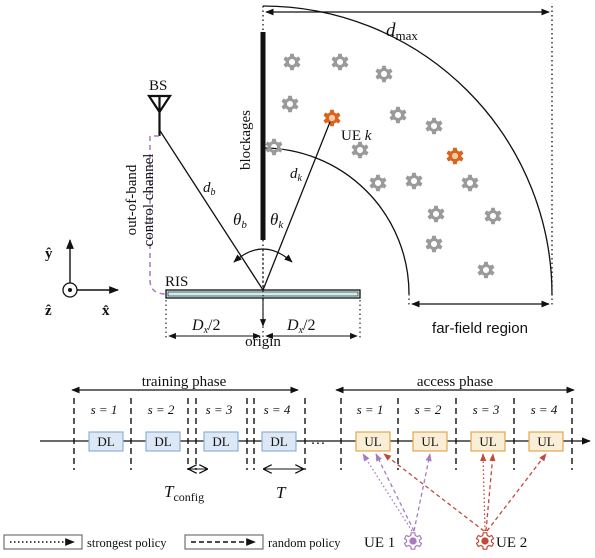  Describe the element at coordinates (90, 268) in the screenshot. I see `axes-icon` at that location.